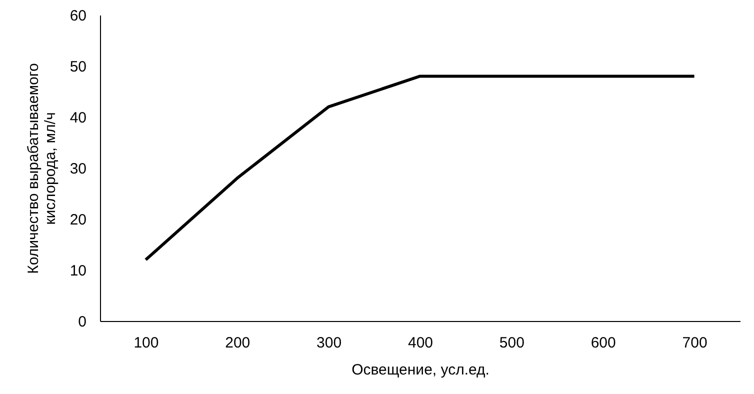 The height and width of the screenshot is (394, 754). I want to click on y-tick-label: 40, so click(78, 118).